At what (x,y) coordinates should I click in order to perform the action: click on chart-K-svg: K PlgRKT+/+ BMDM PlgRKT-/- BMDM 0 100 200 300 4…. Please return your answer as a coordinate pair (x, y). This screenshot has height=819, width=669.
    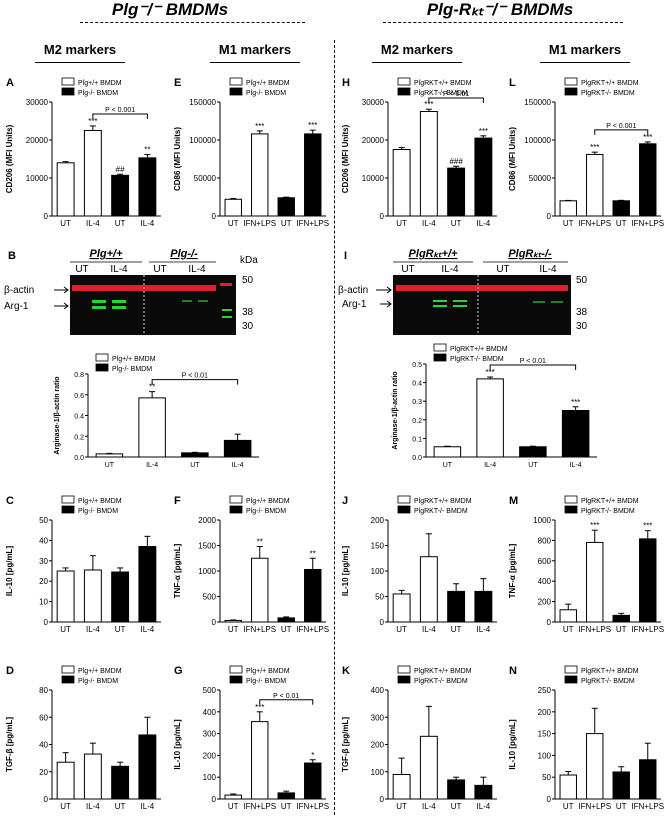
    Looking at the image, I should click on (419, 738).